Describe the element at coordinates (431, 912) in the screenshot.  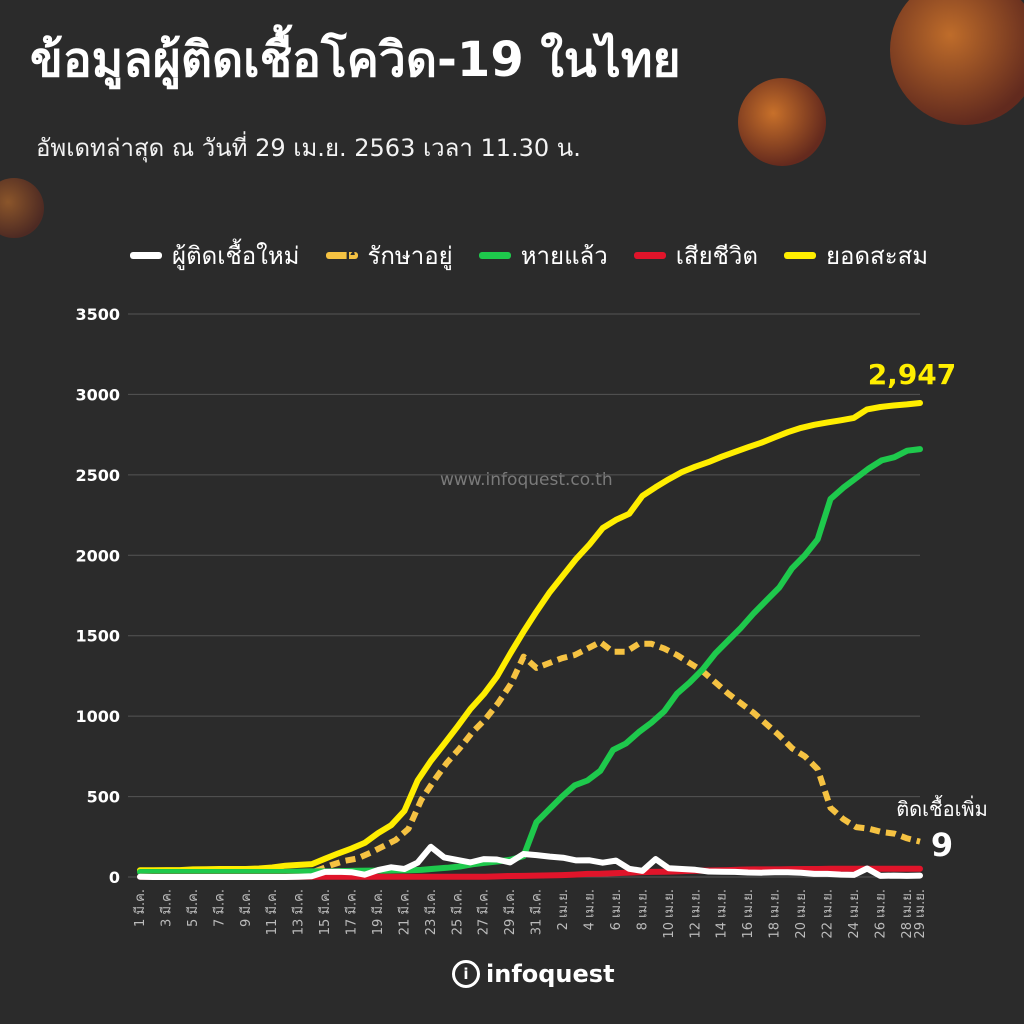
I see `x-tick-label: 23 มี.ค.` at that location.